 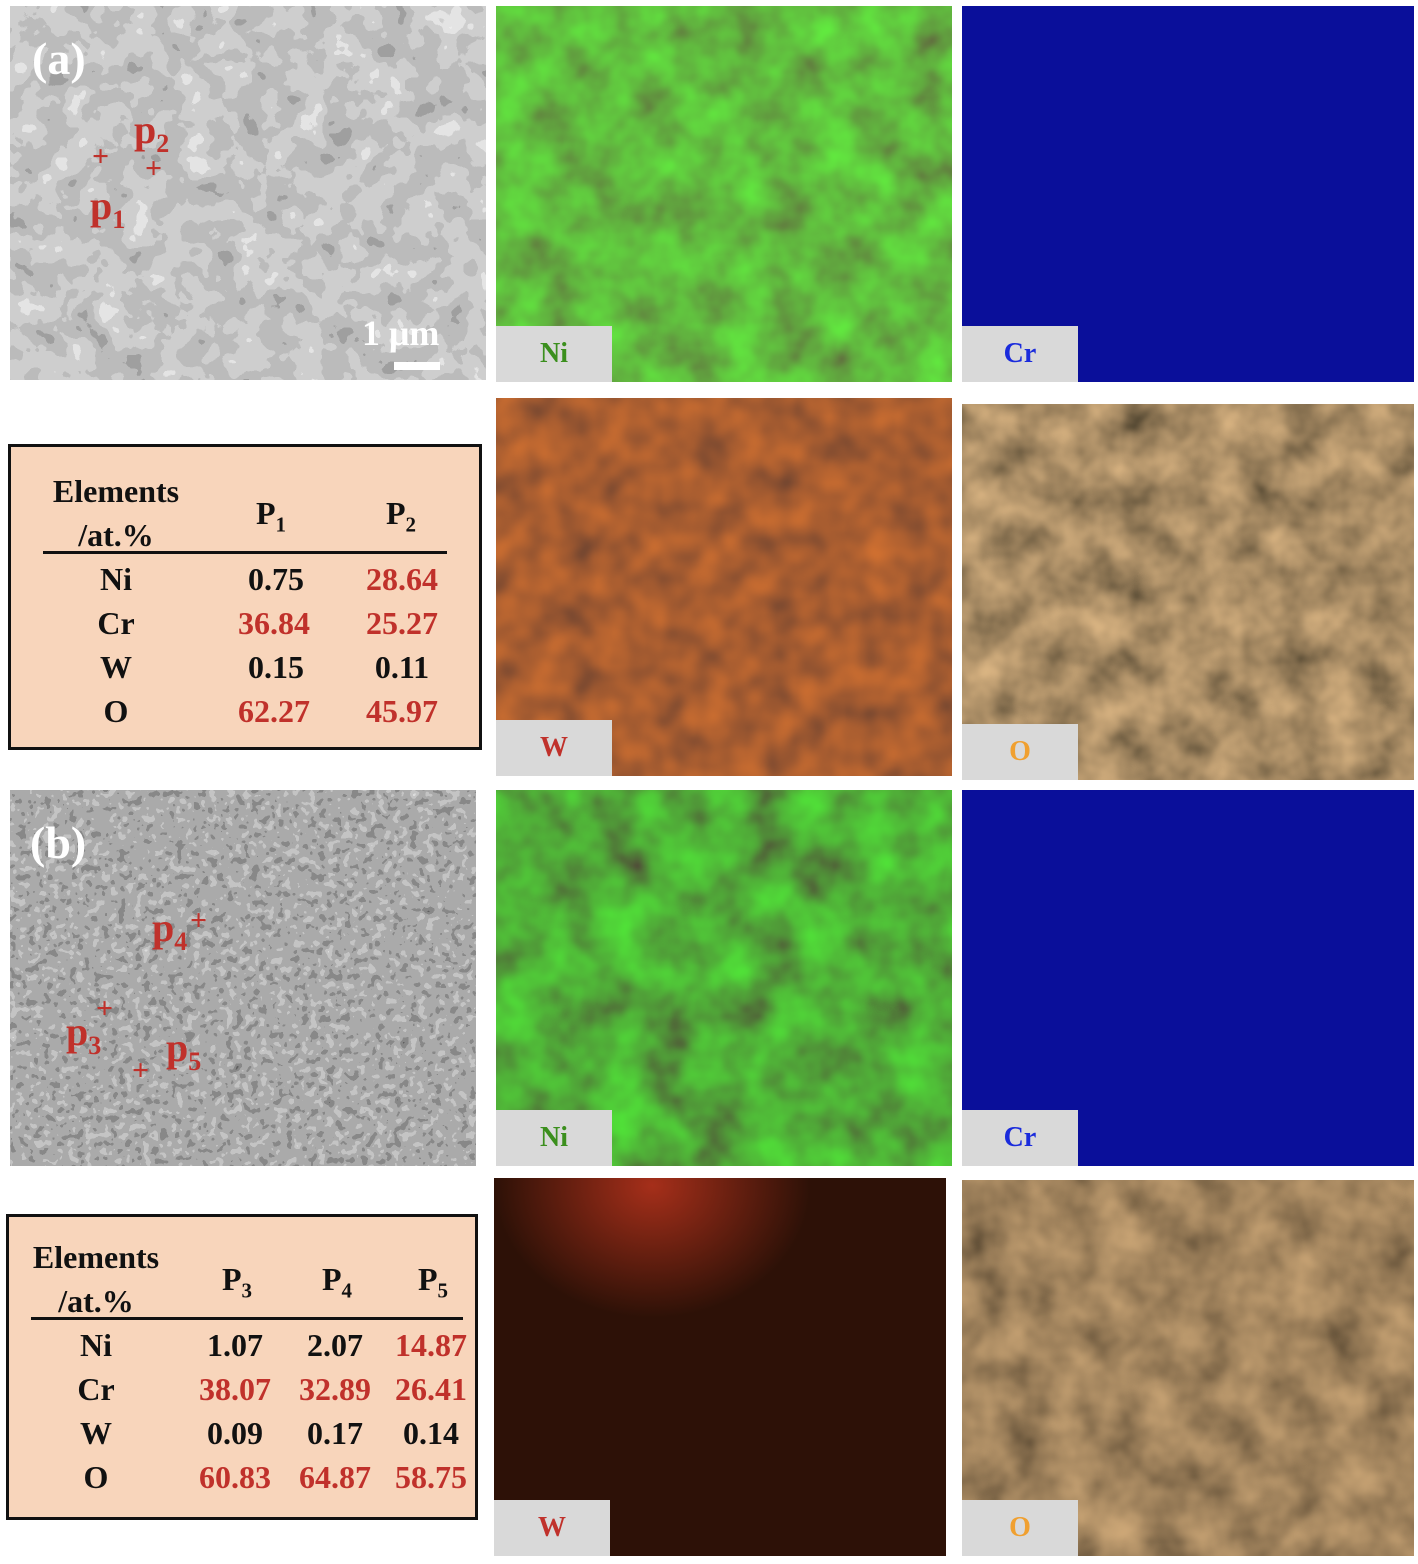 What do you see at coordinates (274, 711) in the screenshot?
I see `table-a-cell: 62.27` at bounding box center [274, 711].